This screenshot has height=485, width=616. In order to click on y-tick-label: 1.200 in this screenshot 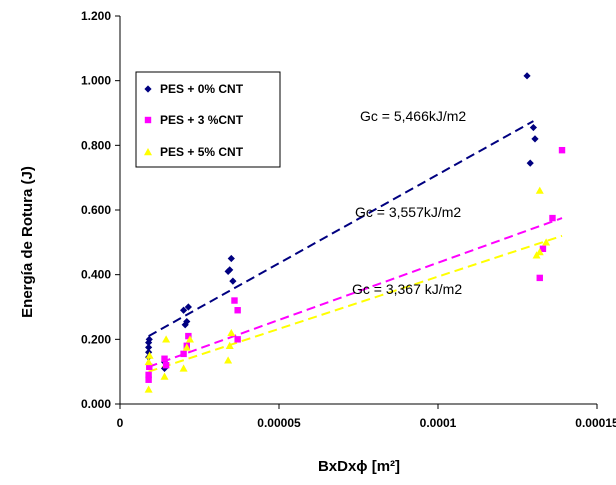, I will do `click(96, 16)`.